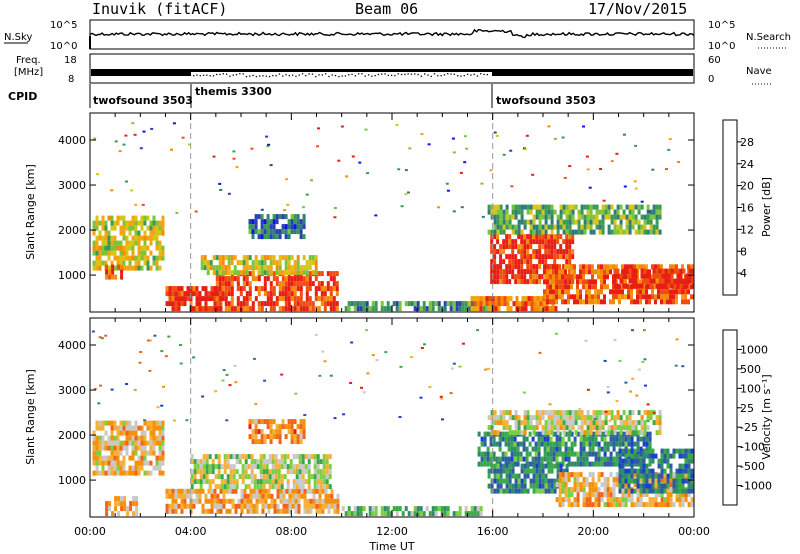 Image resolution: width=800 pixels, height=554 pixels. I want to click on time-tick-label: 04:00, so click(191, 531).